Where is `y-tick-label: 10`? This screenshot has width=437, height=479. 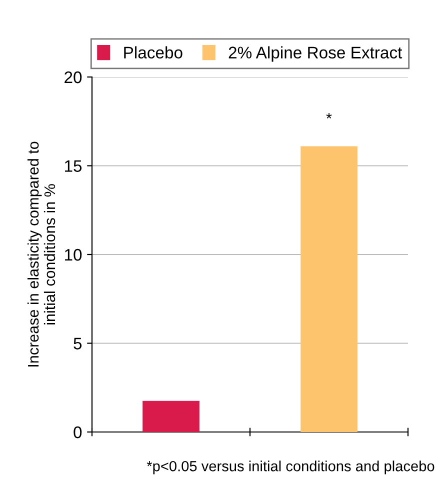 y-tick-label: 10 is located at coordinates (73, 254).